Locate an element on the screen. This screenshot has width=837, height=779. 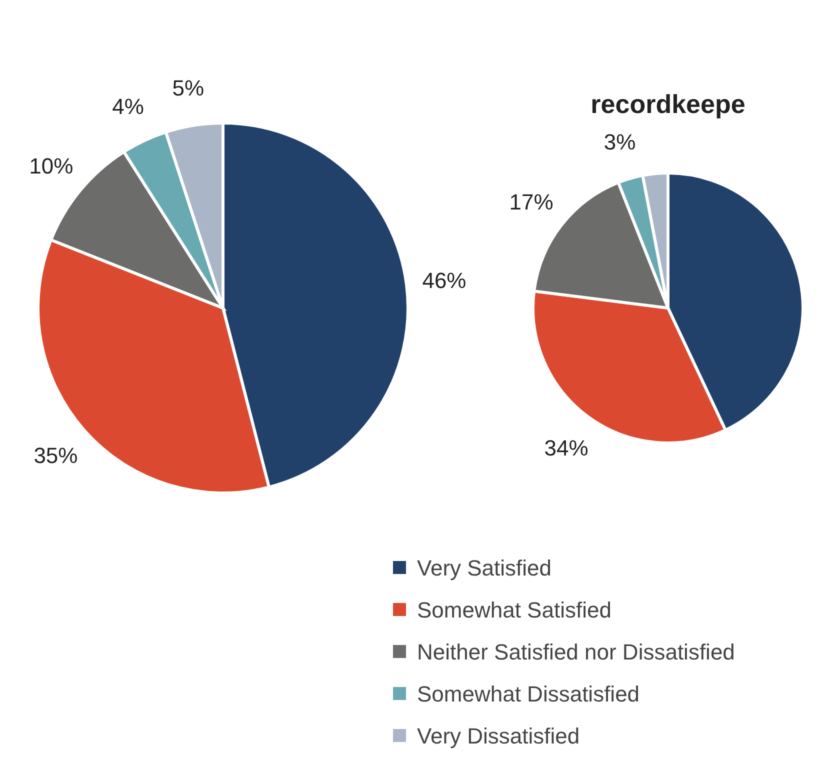
data-label: 3% is located at coordinates (620, 142).